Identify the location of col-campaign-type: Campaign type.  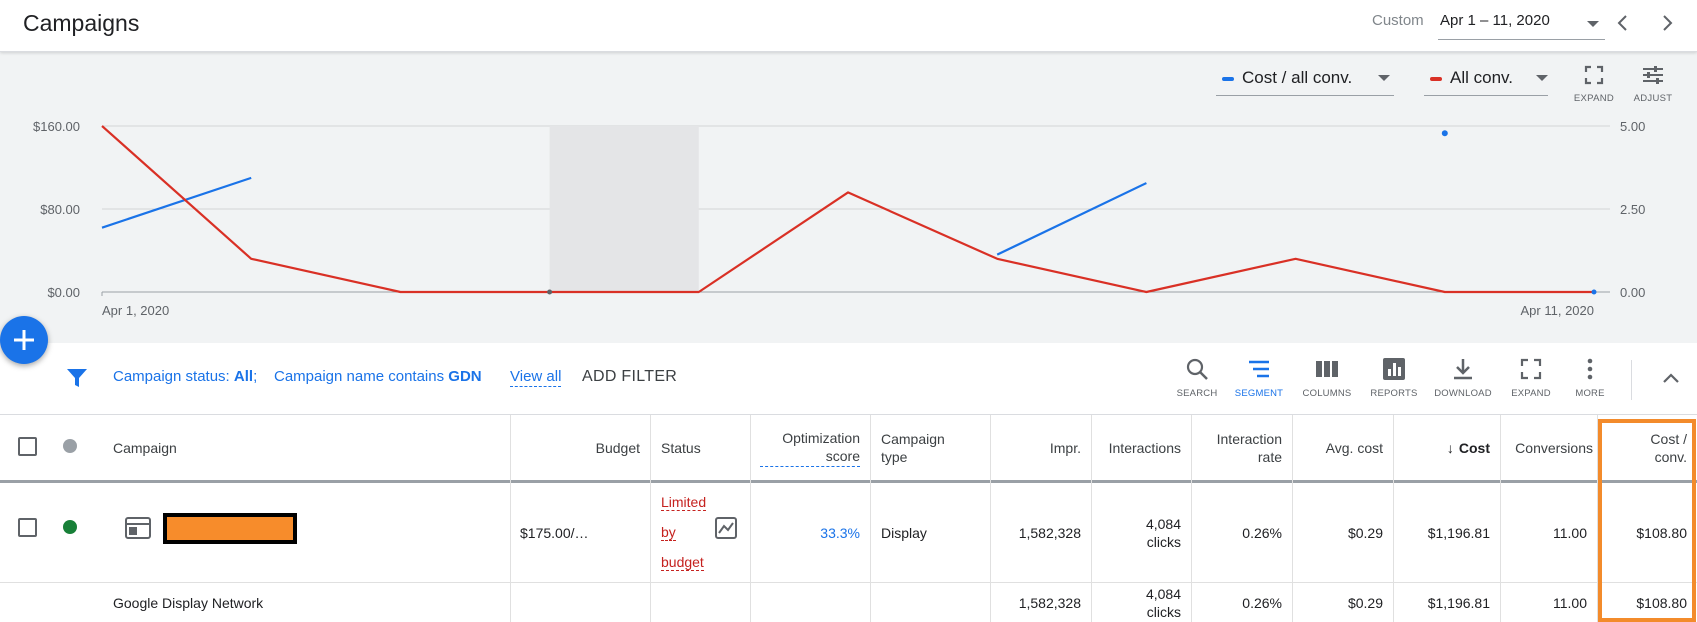
(930, 448).